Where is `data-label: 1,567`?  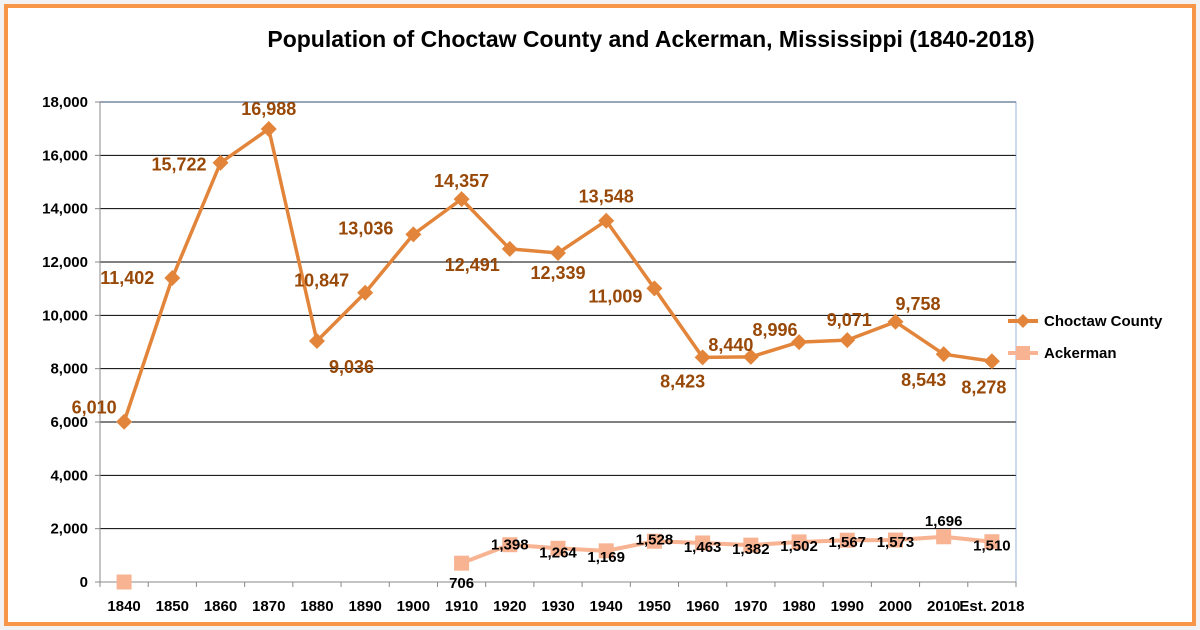
data-label: 1,567 is located at coordinates (847, 542).